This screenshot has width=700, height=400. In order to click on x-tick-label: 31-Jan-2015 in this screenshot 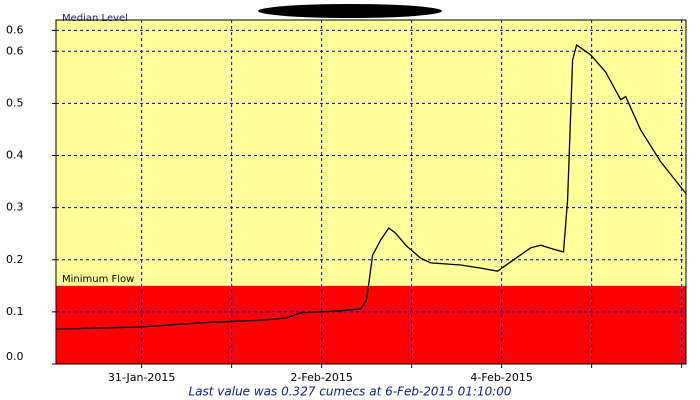, I will do `click(142, 377)`.